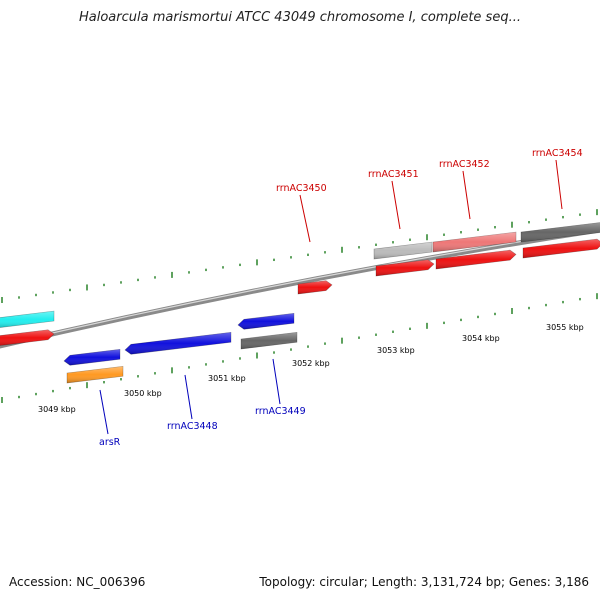 Image resolution: width=600 pixels, height=600 pixels. I want to click on scale-label: 3051 kbp, so click(227, 378).